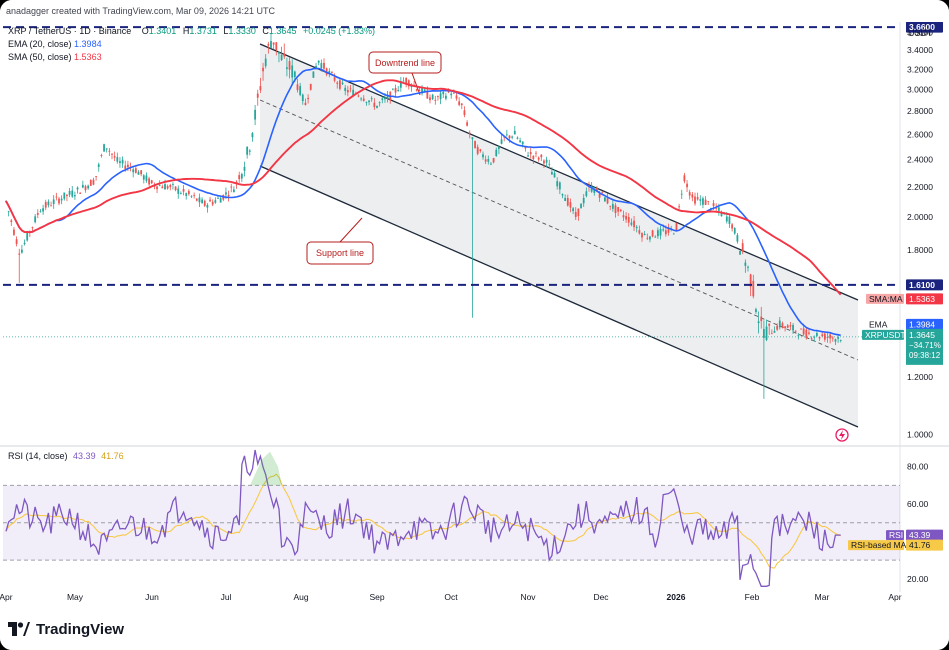 The width and height of the screenshot is (949, 650). I want to click on sma-legend: SMA (50, close) 1.5363, so click(55, 57).